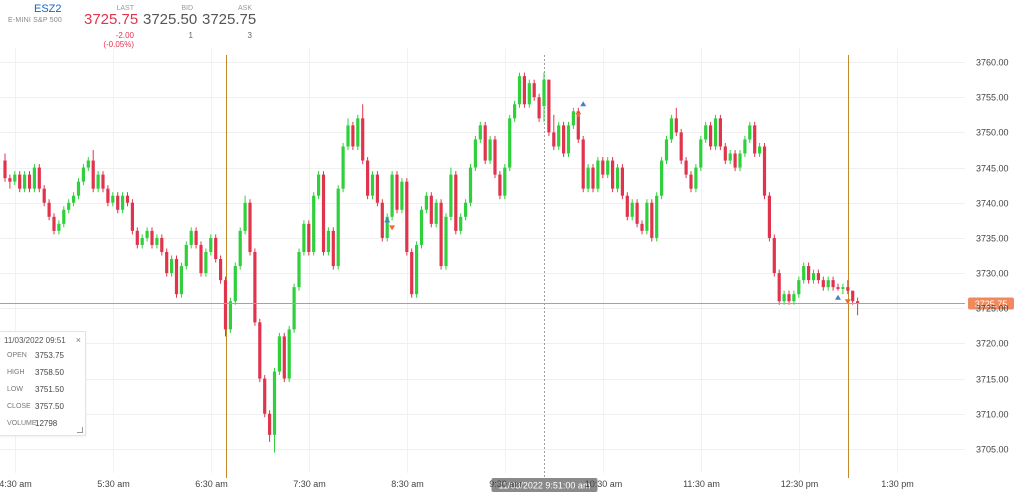 This screenshot has width=1023, height=493. Describe the element at coordinates (35, 20) in the screenshot. I see `symbol-description: E-MINI S&P 500` at that location.